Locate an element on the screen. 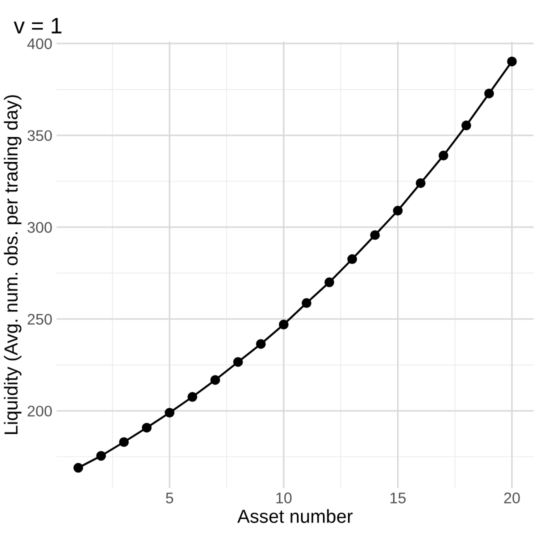 Image resolution: width=539 pixels, height=541 pixels. x-tick-label: 5 is located at coordinates (170, 498).